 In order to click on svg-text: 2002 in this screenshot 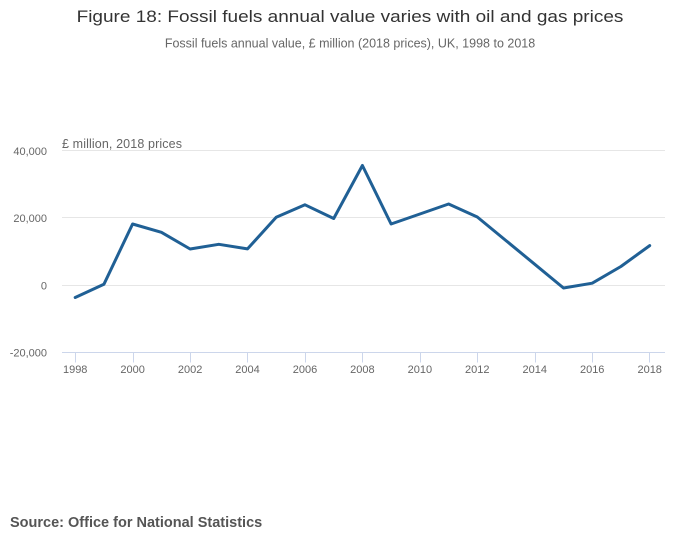, I will do `click(190, 370)`.